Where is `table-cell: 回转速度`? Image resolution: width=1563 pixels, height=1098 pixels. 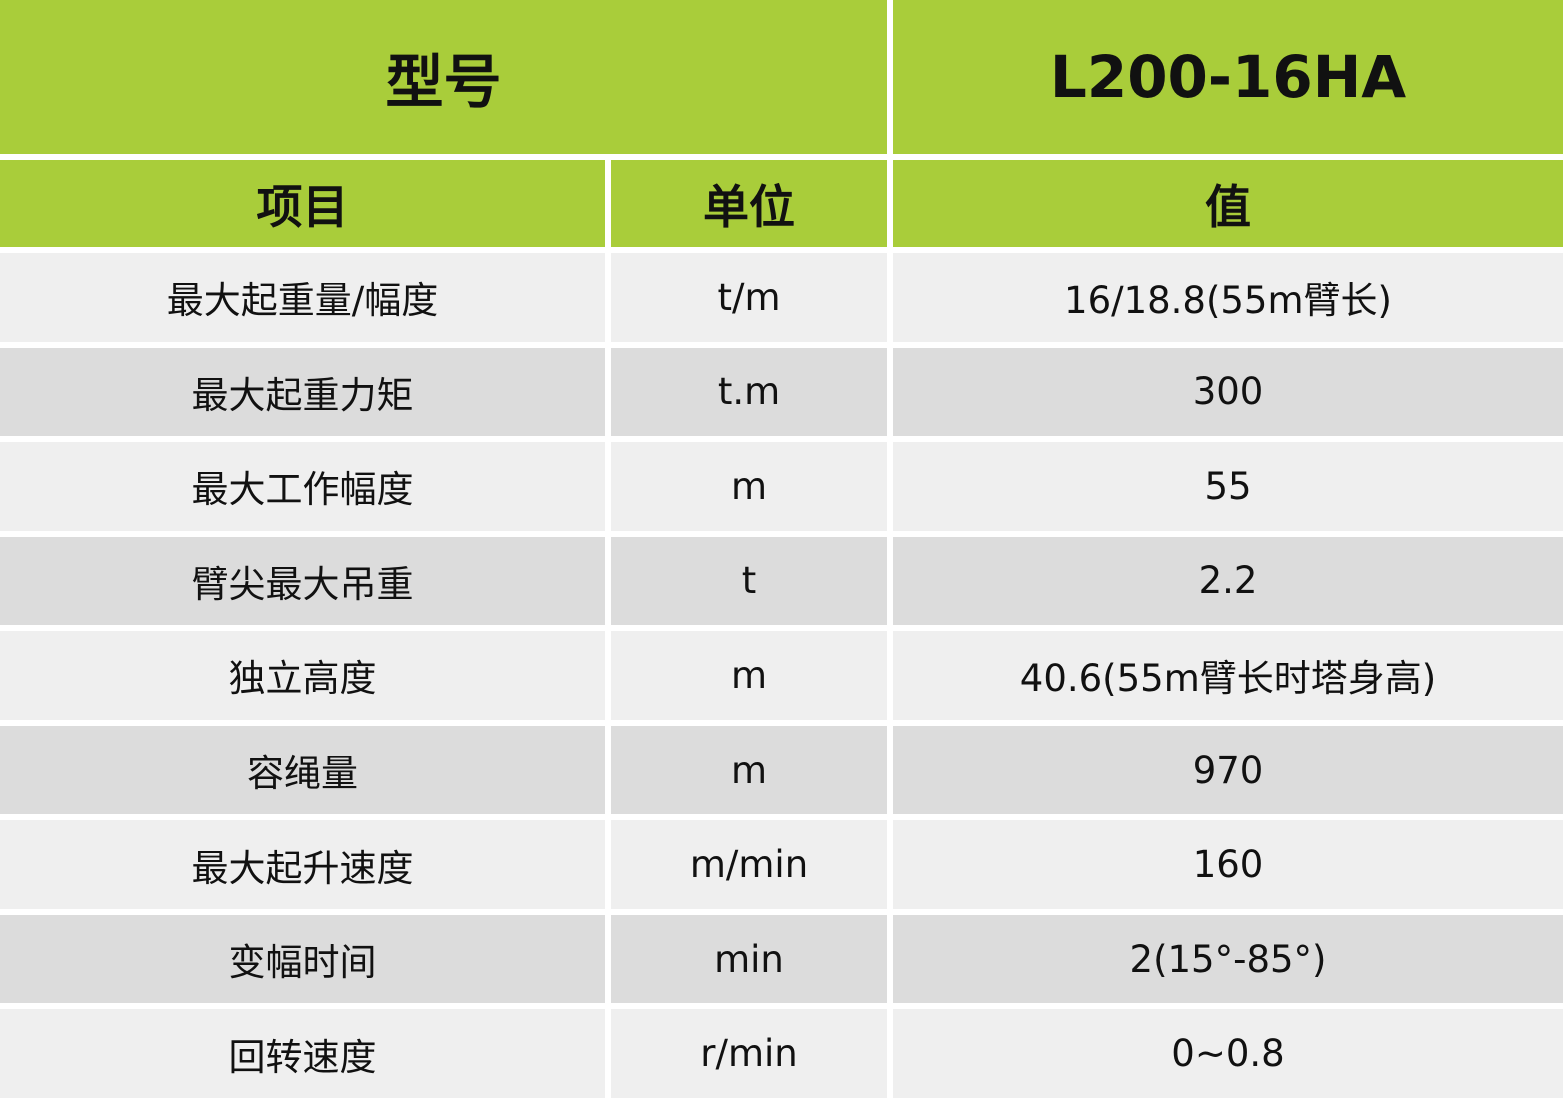 table-cell: 回转速度 is located at coordinates (302, 1053).